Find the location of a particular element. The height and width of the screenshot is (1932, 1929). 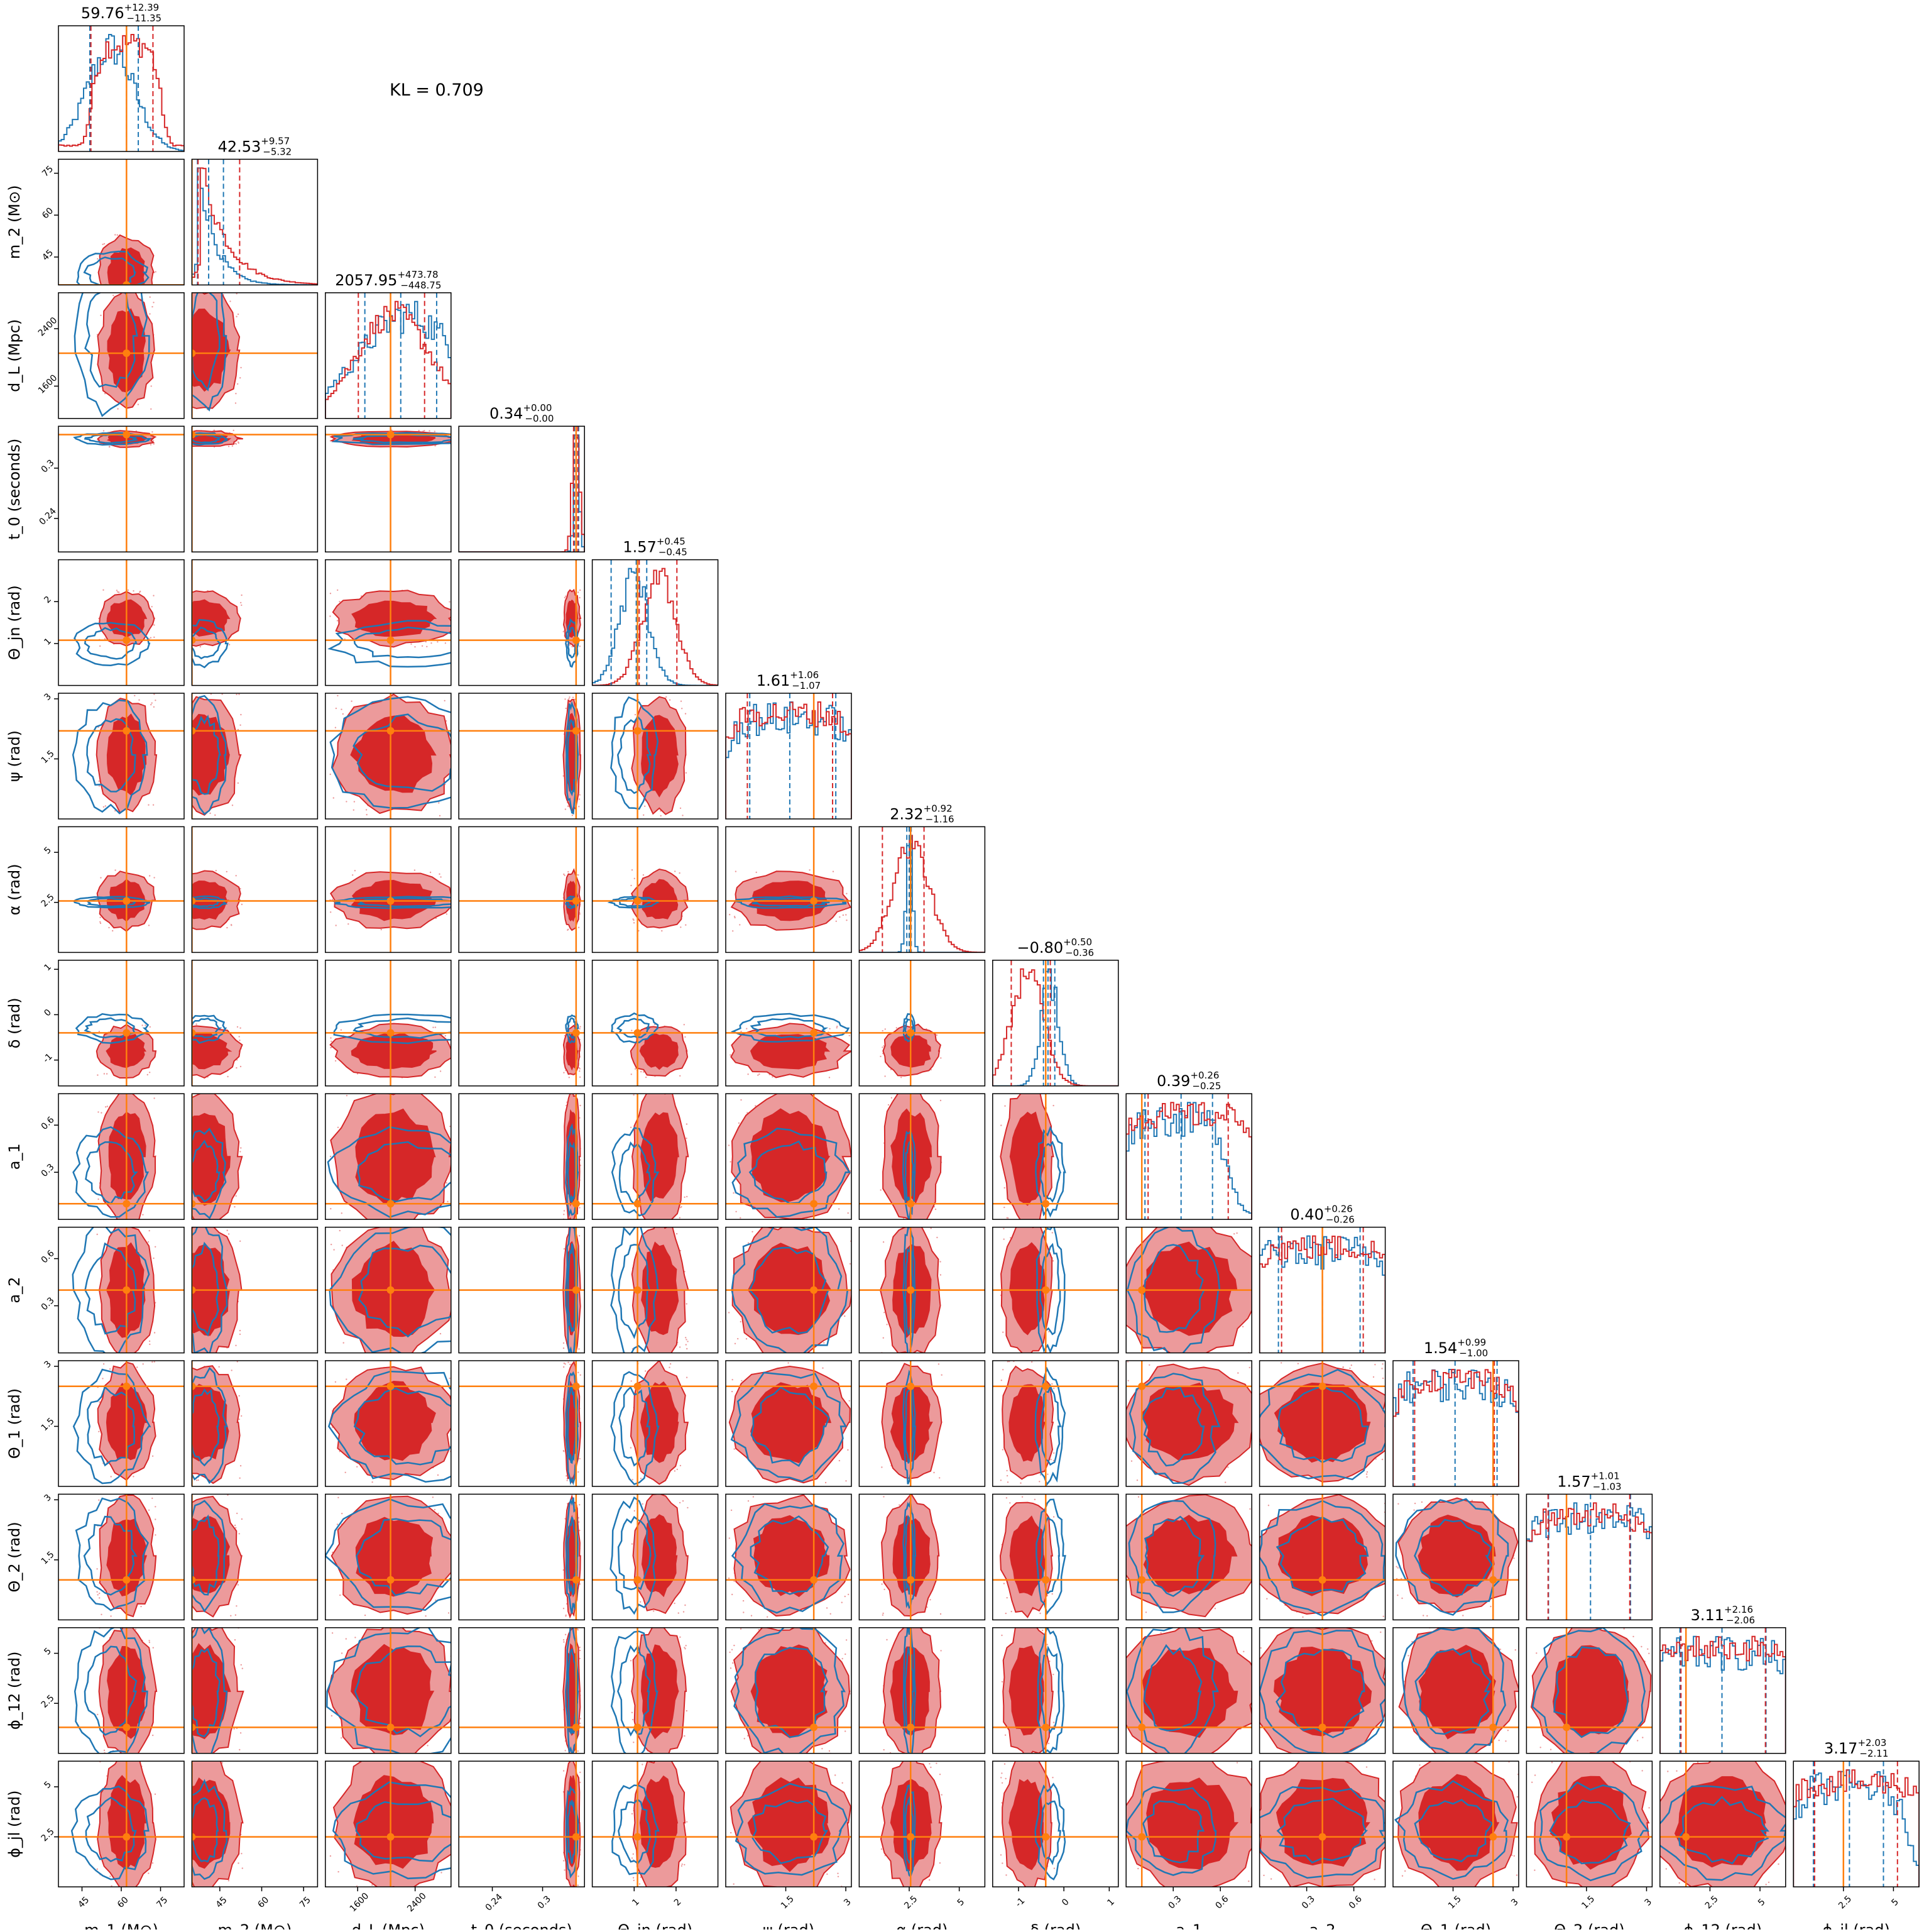

panel-a1-t0 is located at coordinates (522, 1157).